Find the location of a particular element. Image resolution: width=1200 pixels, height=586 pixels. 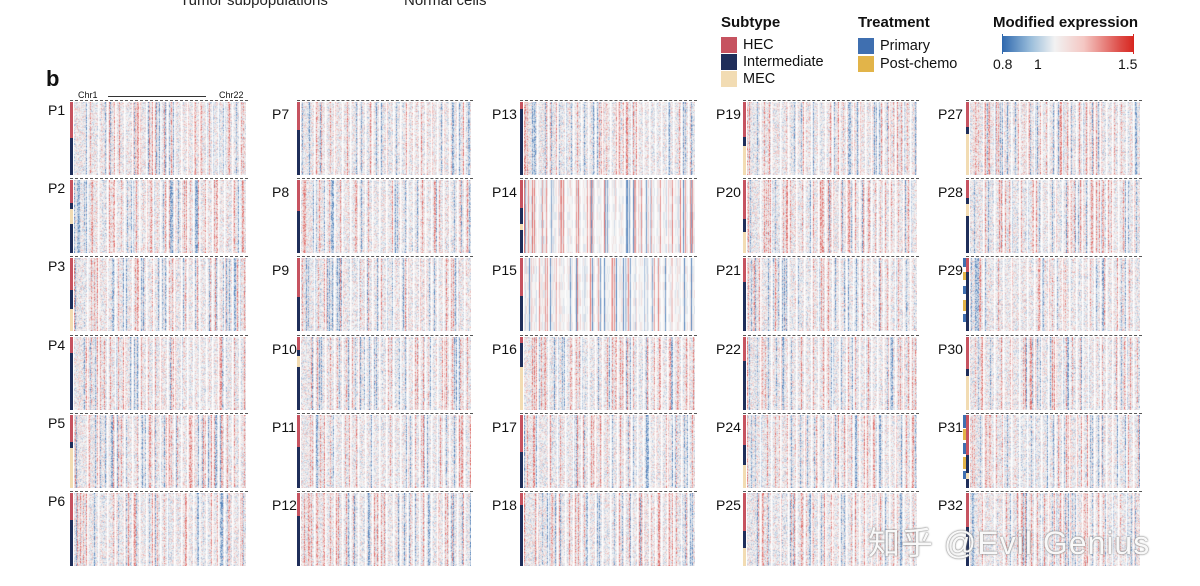

patient-label: P14 is located at coordinates (504, 192).